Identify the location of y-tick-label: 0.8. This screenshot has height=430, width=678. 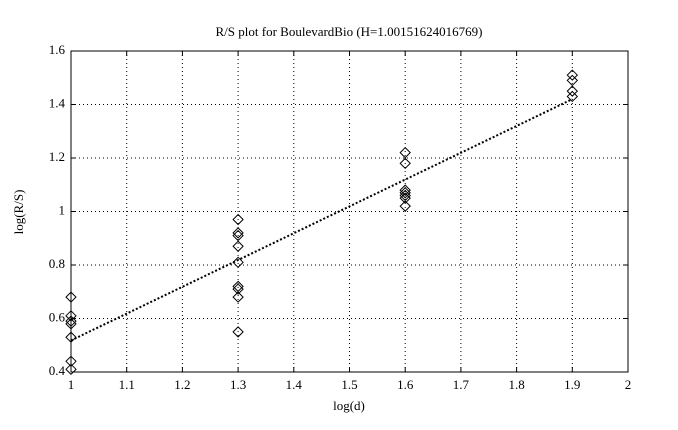
(57, 263).